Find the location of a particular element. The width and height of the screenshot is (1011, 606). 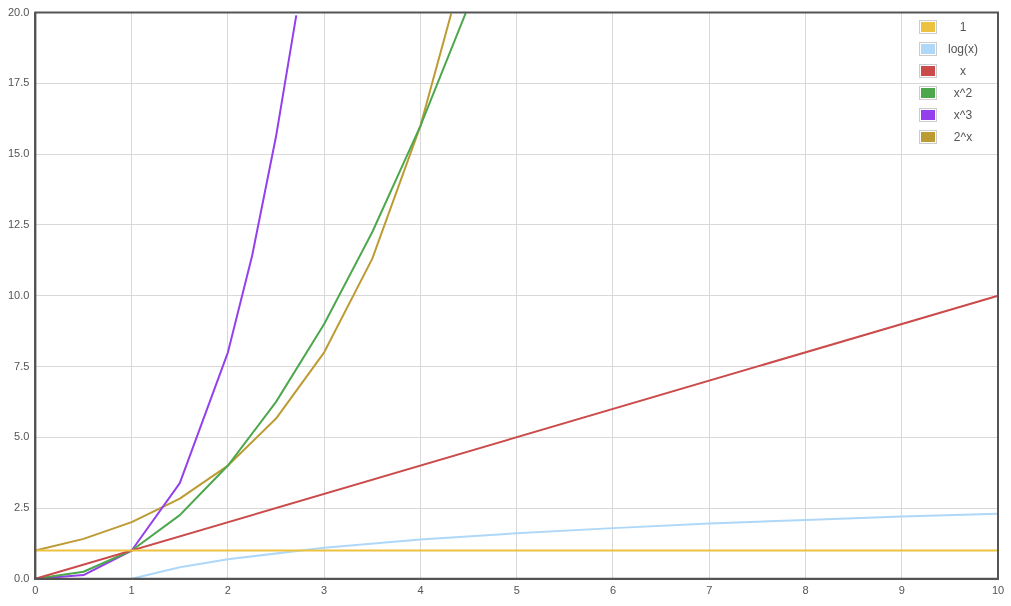

x-tick-label: 1 is located at coordinates (131, 590).